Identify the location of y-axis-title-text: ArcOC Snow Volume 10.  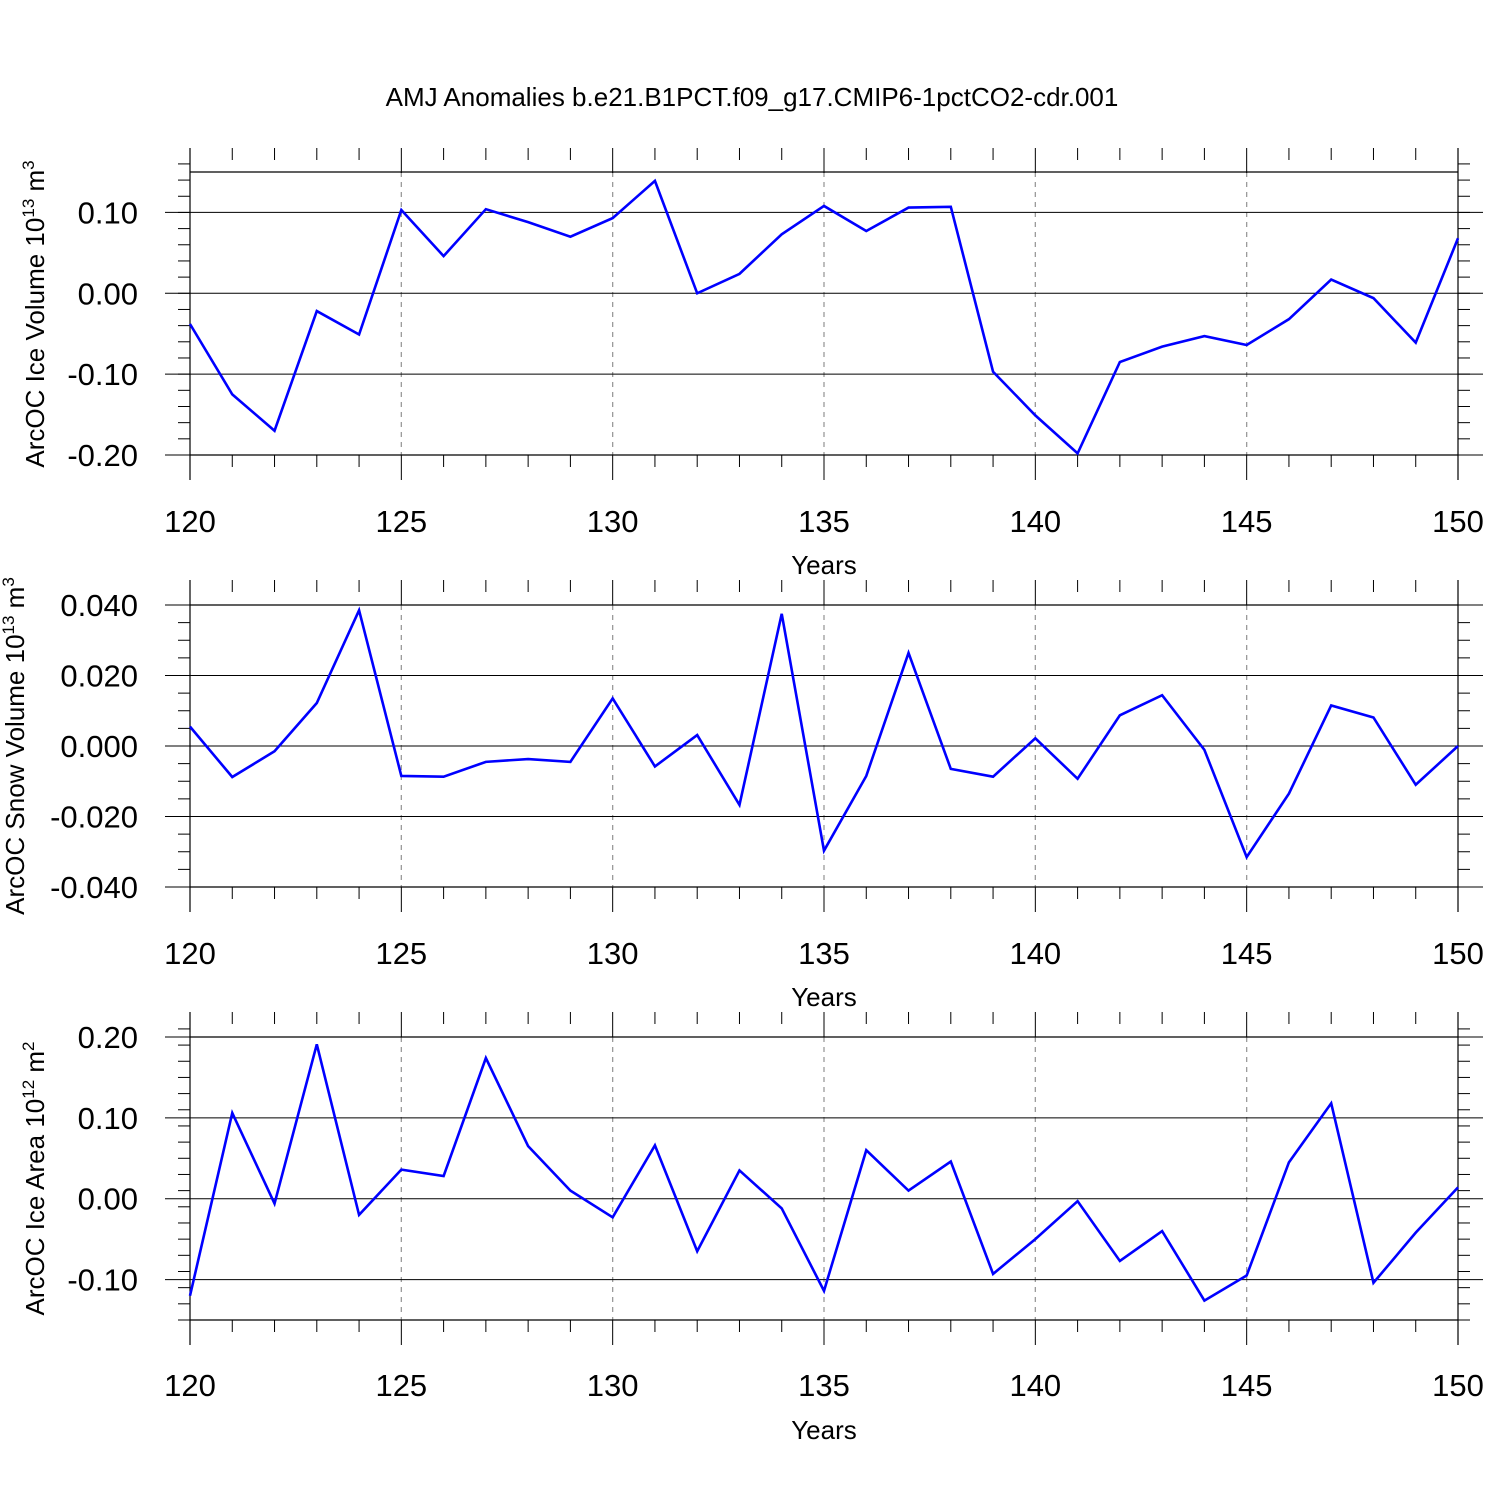
(15, 774).